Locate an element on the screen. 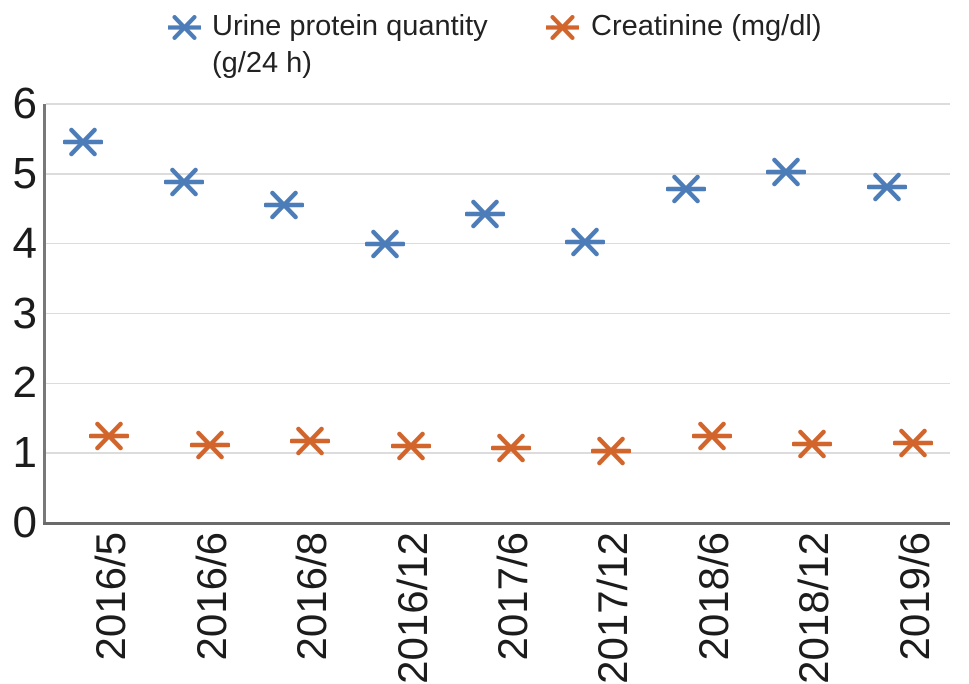 Image resolution: width=969 pixels, height=684 pixels. urine-protein-asterisk-icon is located at coordinates (184, 30).